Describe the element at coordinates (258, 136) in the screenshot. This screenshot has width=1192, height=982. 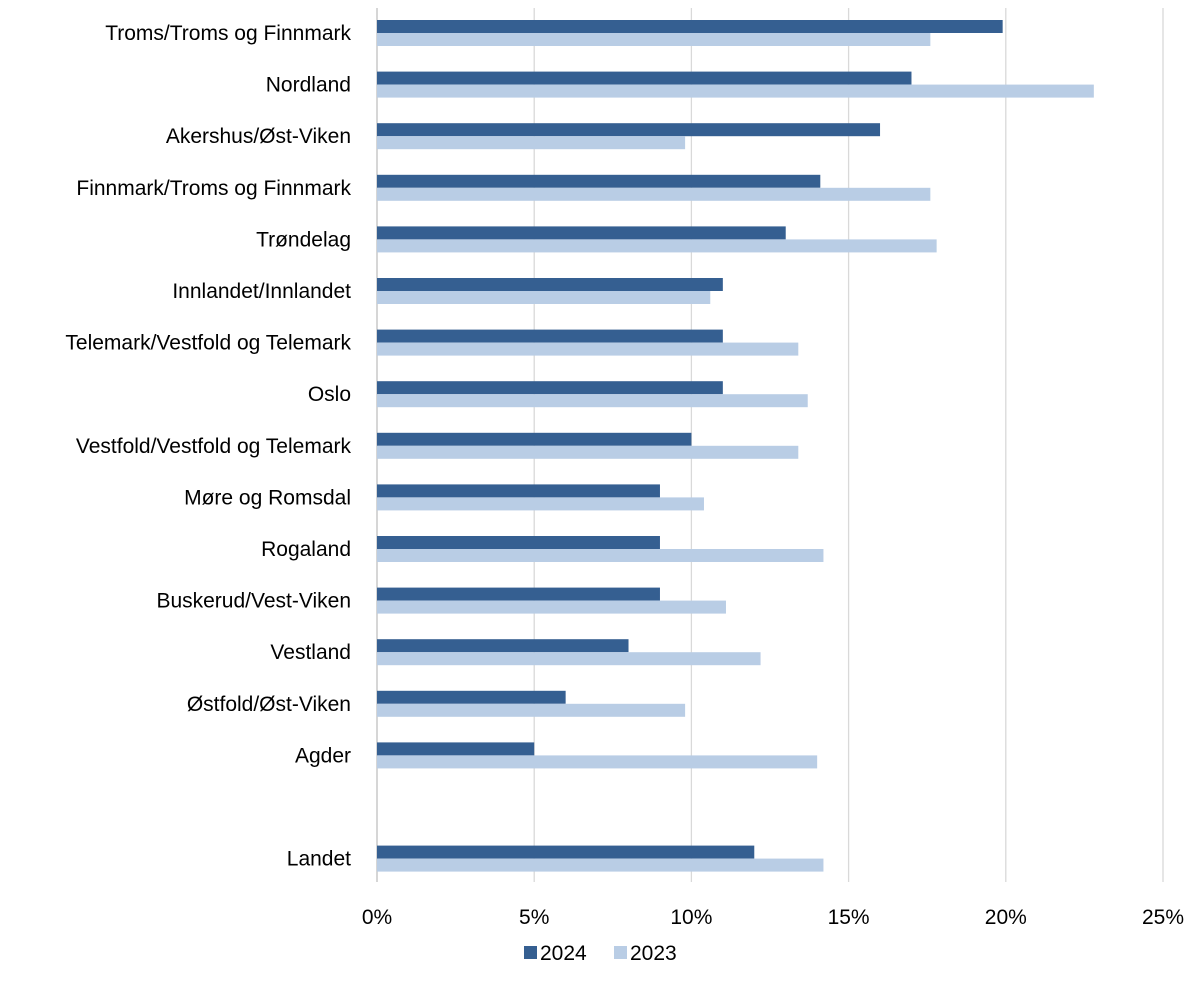
I see `category-label: Akershus/Øst-Viken` at that location.